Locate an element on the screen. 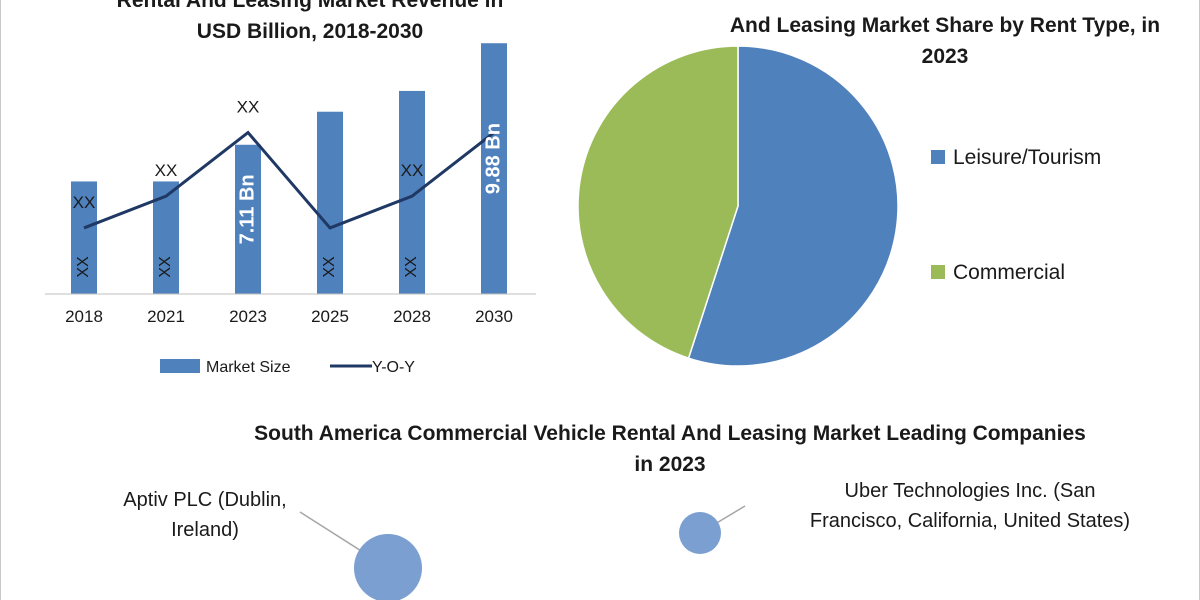 Image resolution: width=1200 pixels, height=600 pixels. aptiv-caption: Aptiv PLC (Dublin, Ireland) is located at coordinates (205, 515).